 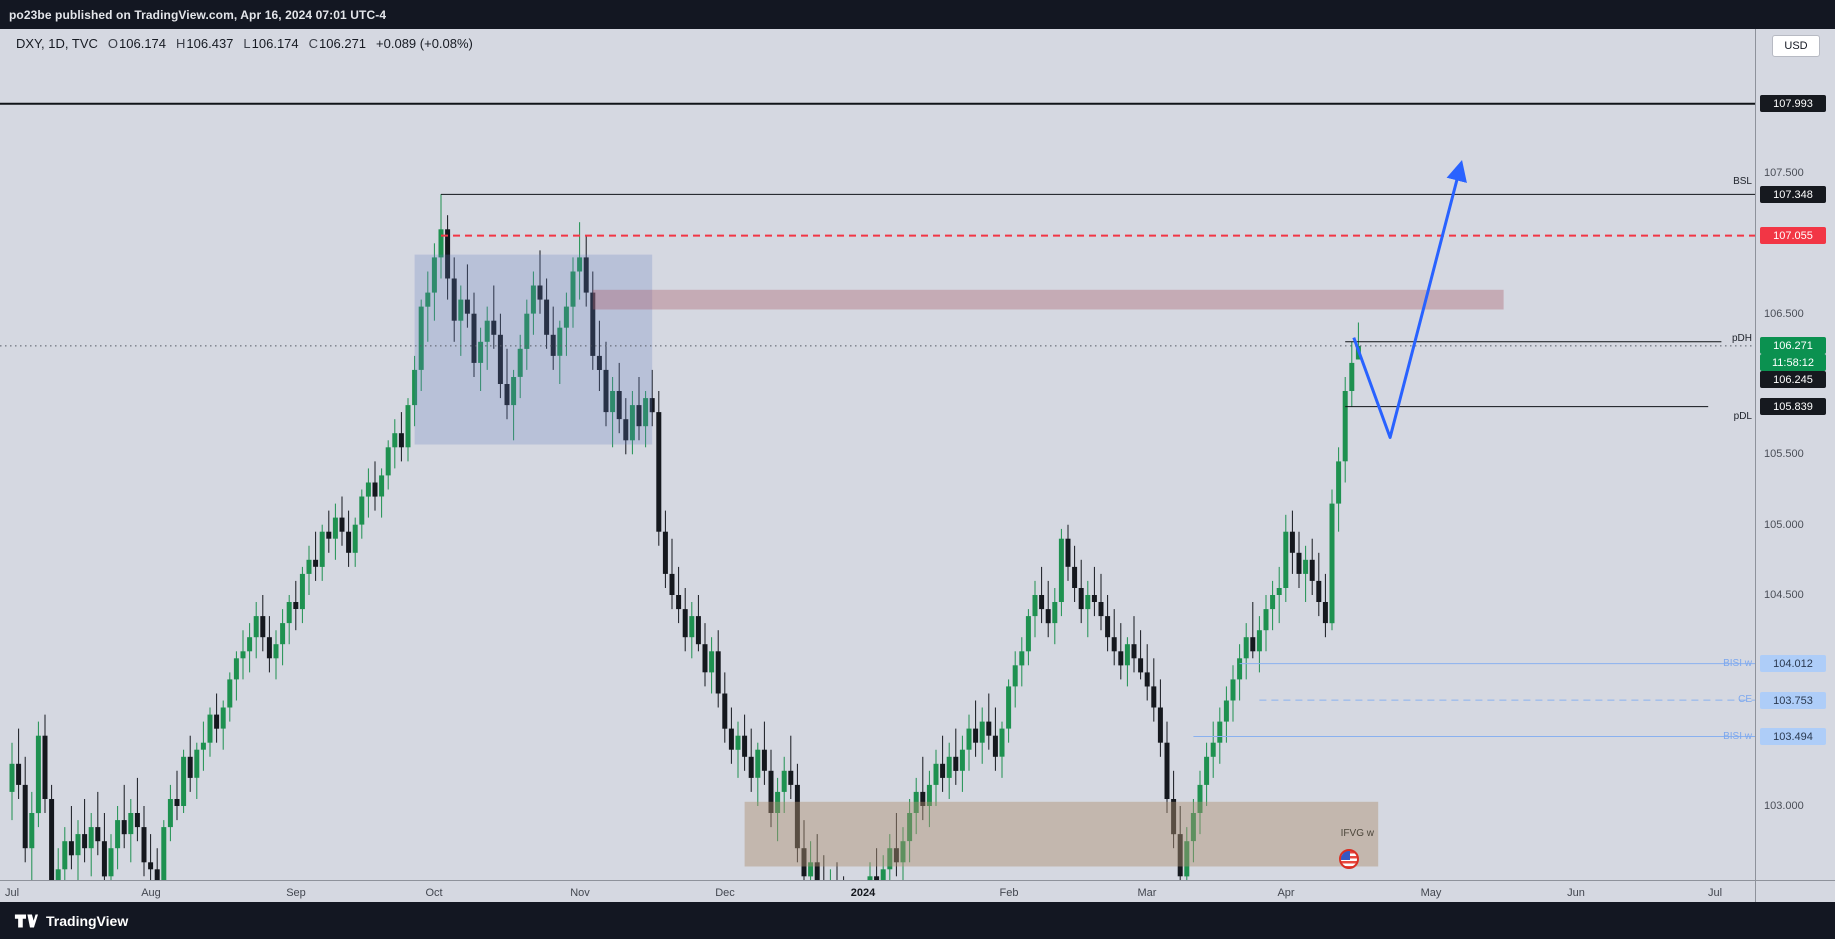 What do you see at coordinates (1793, 362) in the screenshot?
I see `bar-countdown-label: 11:58:12` at bounding box center [1793, 362].